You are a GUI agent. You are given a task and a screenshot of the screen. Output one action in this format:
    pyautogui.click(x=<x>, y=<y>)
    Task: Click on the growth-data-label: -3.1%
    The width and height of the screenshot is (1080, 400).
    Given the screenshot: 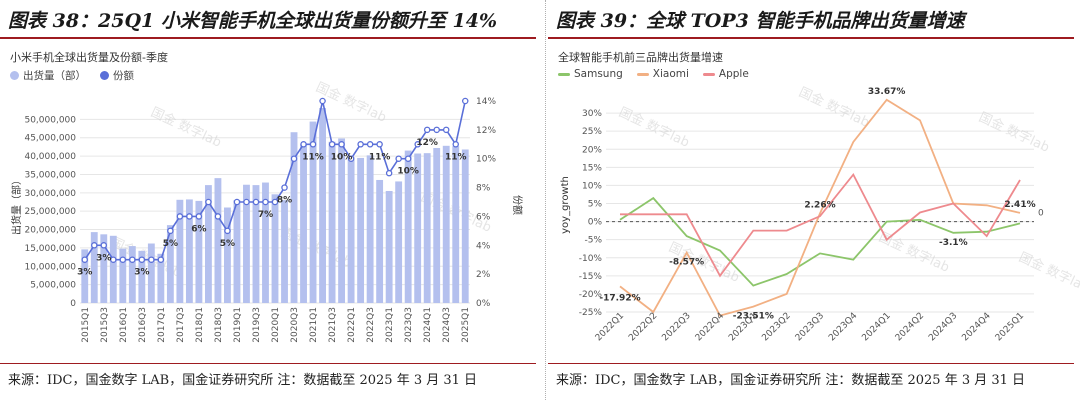 What is the action you would take?
    pyautogui.click(x=953, y=243)
    